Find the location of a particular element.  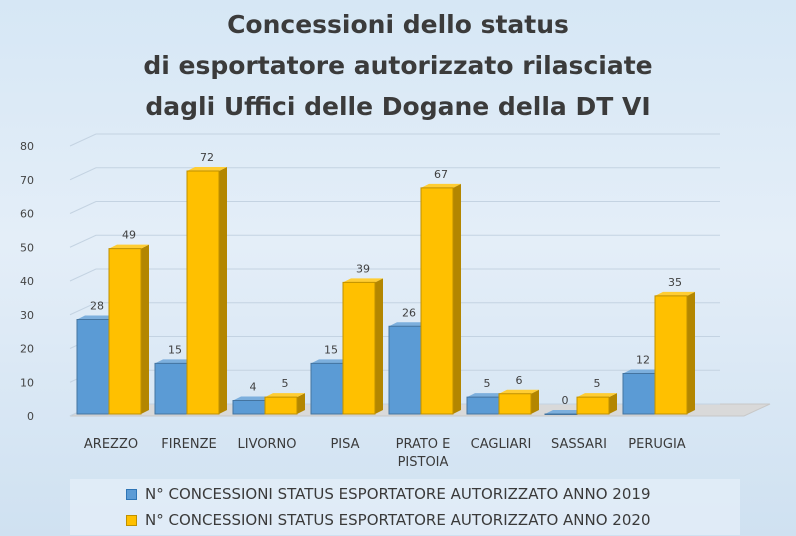

data-label-2020: 49 is located at coordinates (129, 235).